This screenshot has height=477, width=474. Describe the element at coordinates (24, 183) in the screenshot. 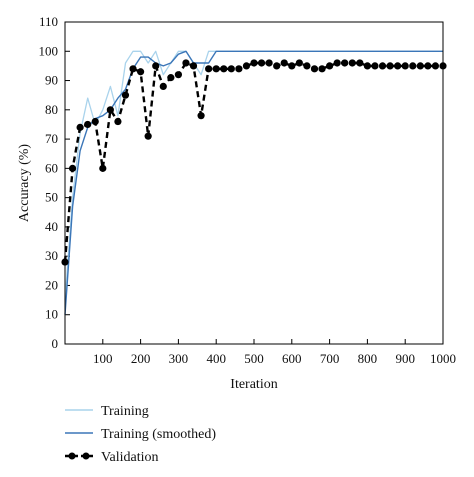

I see `y-axis-label: Accuracy (%)` at that location.